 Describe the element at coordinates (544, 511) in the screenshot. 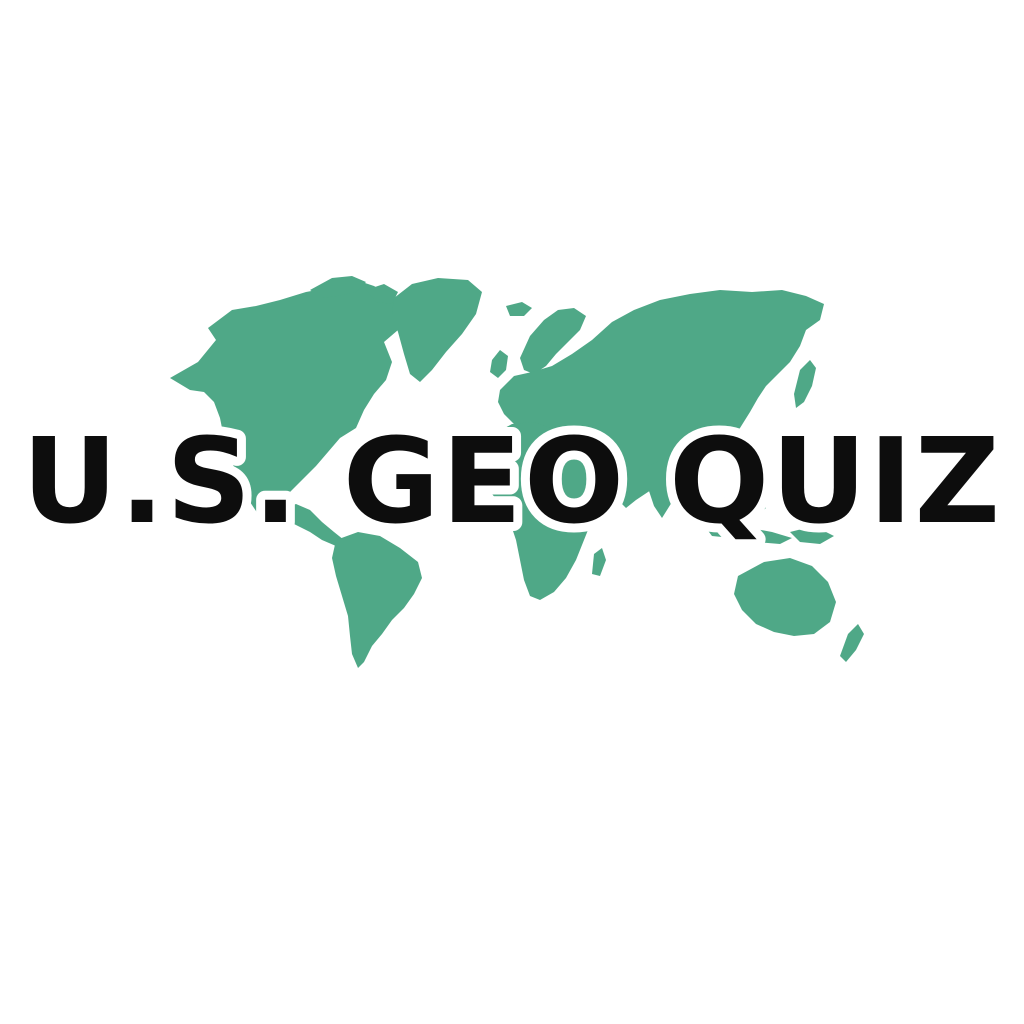

I see `africa-shape` at that location.